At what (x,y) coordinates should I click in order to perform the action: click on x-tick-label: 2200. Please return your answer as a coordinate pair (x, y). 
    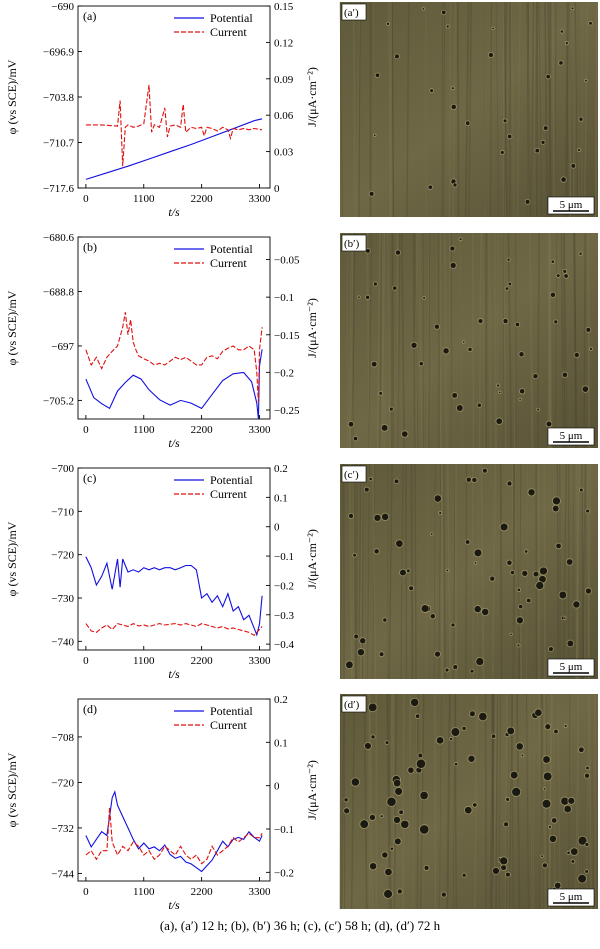
    Looking at the image, I should click on (202, 892).